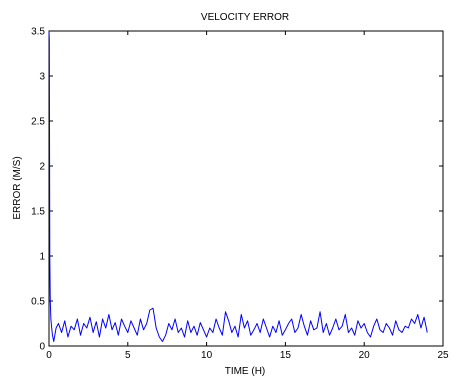  I want to click on x-tick-label: 5, so click(128, 355).